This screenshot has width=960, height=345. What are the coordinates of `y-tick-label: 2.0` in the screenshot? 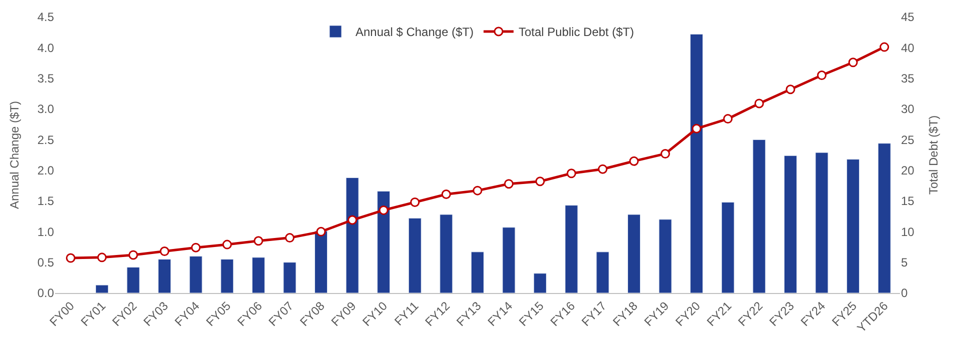 It's located at (45, 171).